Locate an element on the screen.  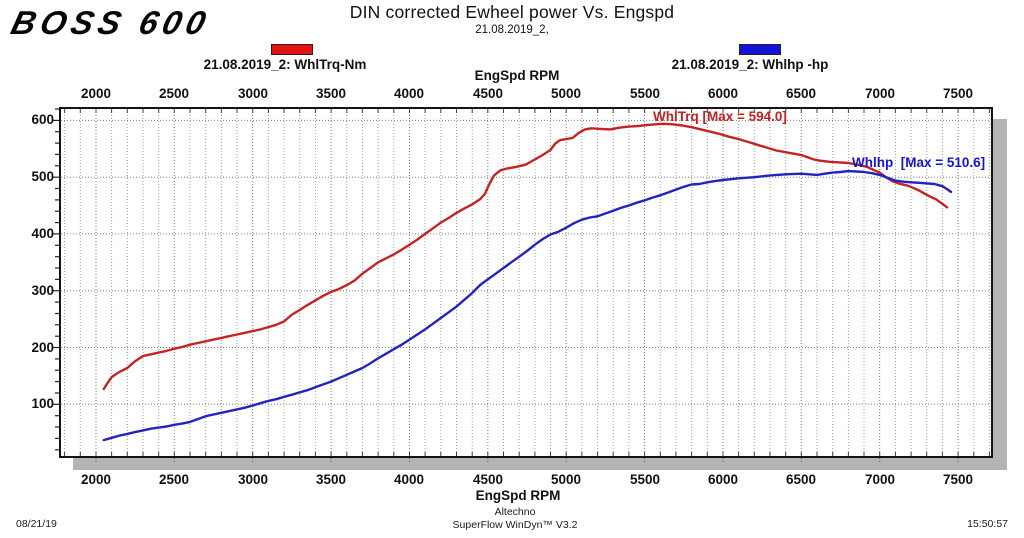
chart-title: DIN corrected Ewheel power Vs. Engspd is located at coordinates (512, 12).